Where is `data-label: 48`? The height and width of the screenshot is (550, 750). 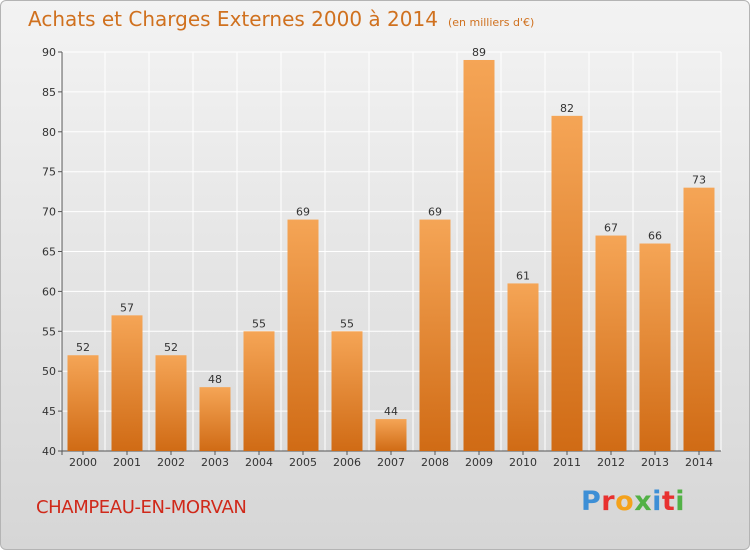
data-label: 48 is located at coordinates (215, 379).